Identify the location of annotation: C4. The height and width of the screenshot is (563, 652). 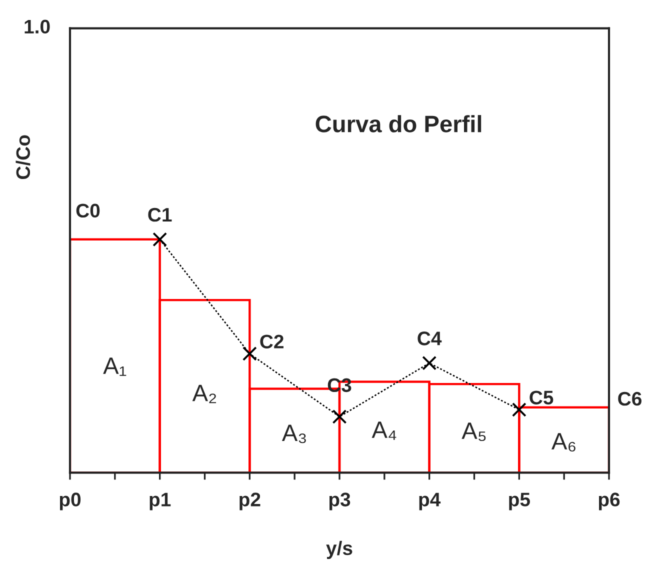
(430, 339).